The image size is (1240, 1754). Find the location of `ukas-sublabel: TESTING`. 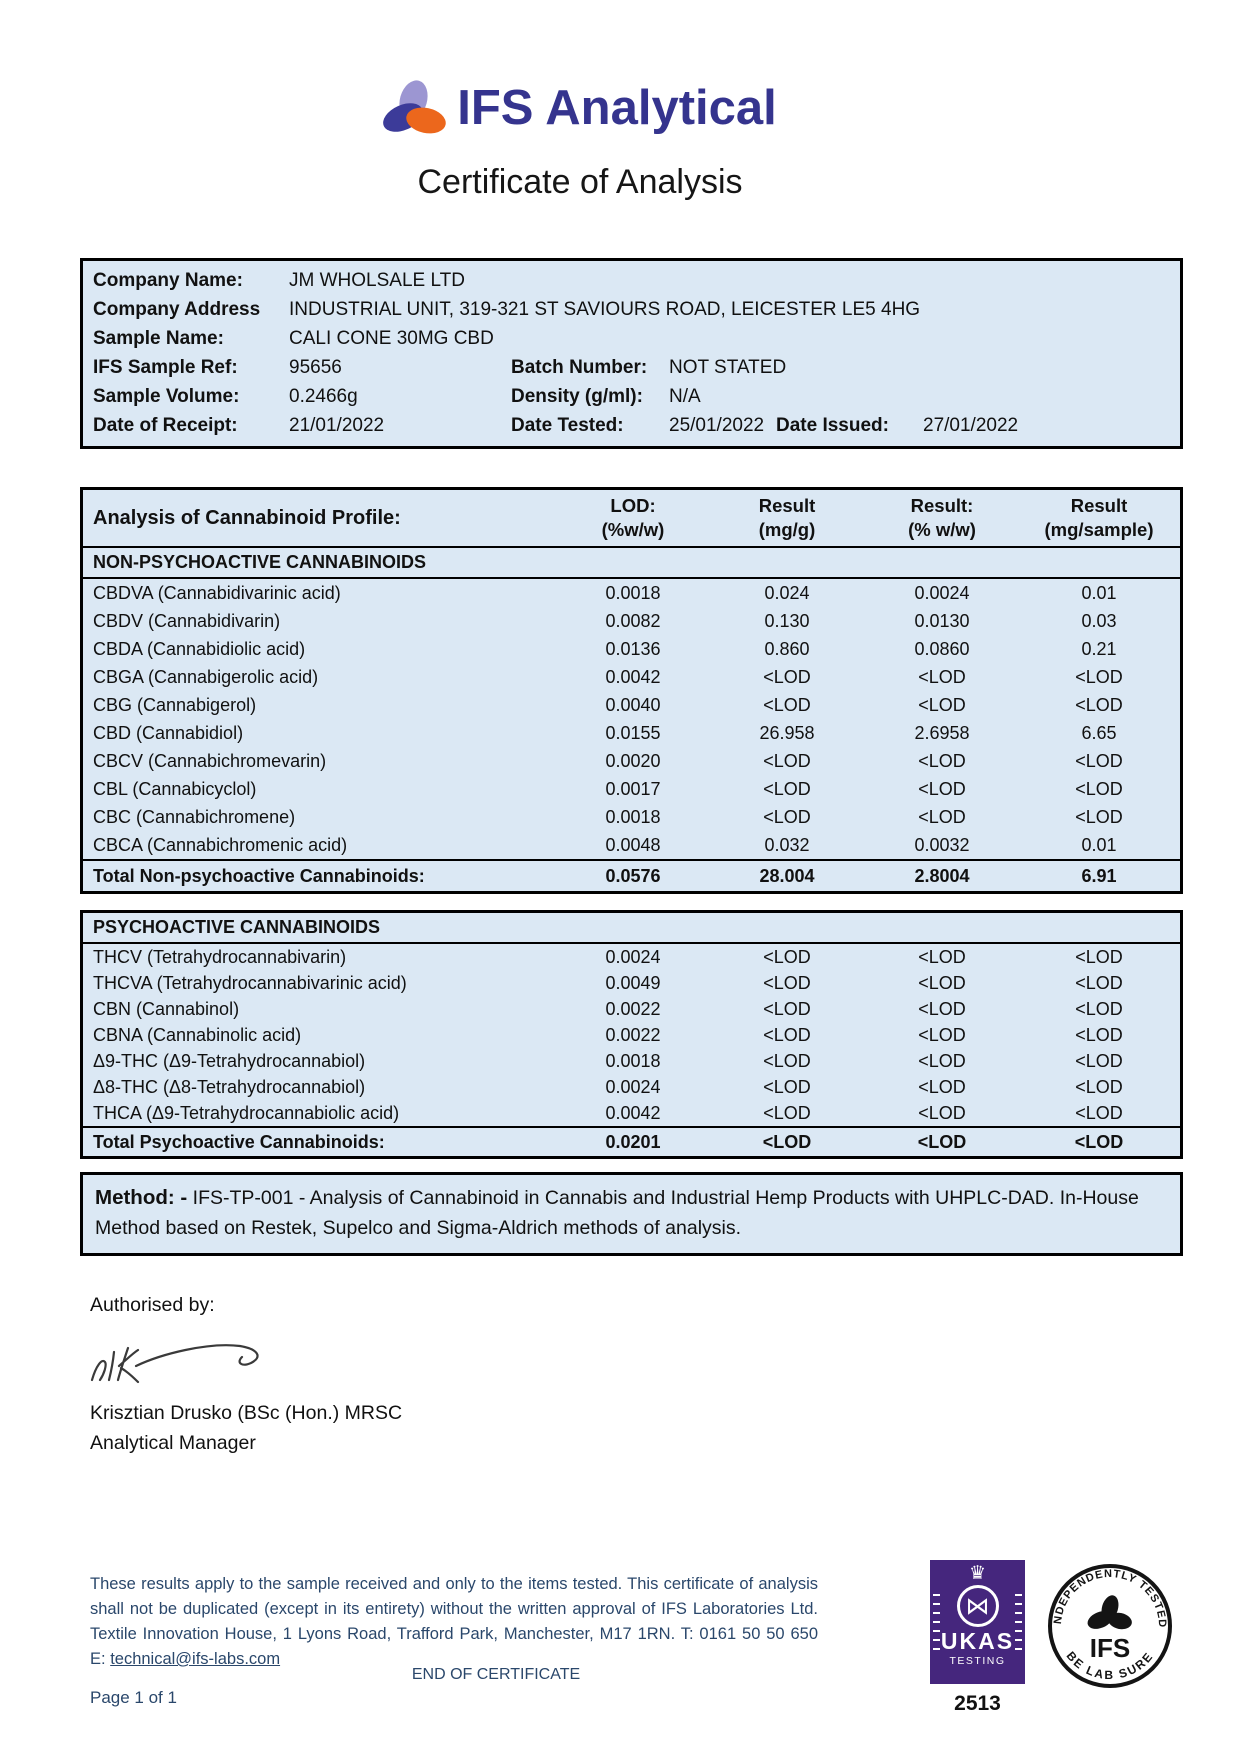

ukas-sublabel: TESTING is located at coordinates (977, 1661).